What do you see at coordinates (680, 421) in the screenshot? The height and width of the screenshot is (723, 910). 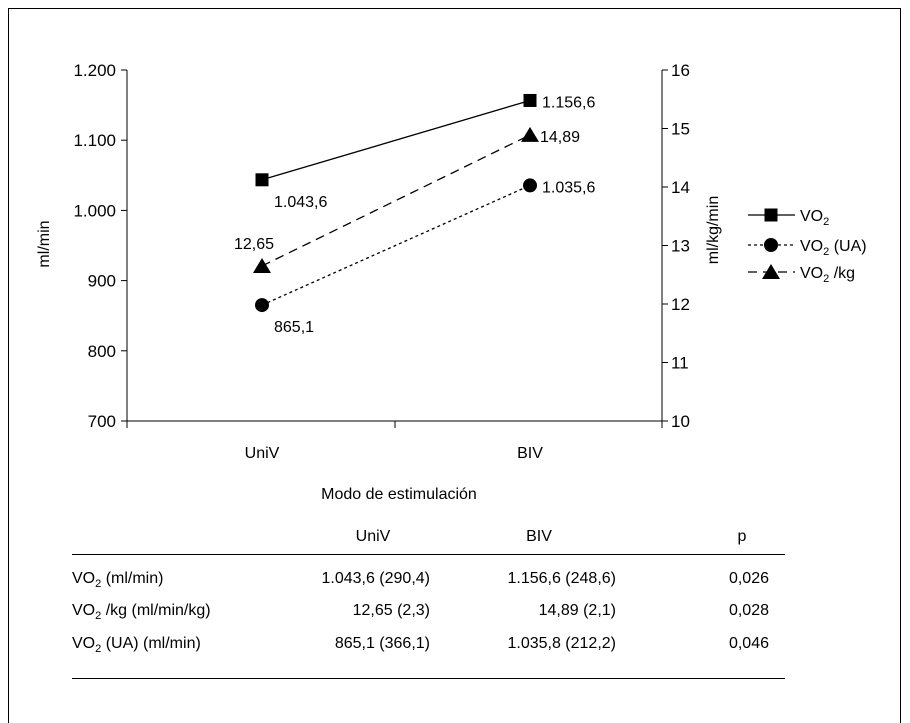 I see `y-right-tick-label: 10` at bounding box center [680, 421].